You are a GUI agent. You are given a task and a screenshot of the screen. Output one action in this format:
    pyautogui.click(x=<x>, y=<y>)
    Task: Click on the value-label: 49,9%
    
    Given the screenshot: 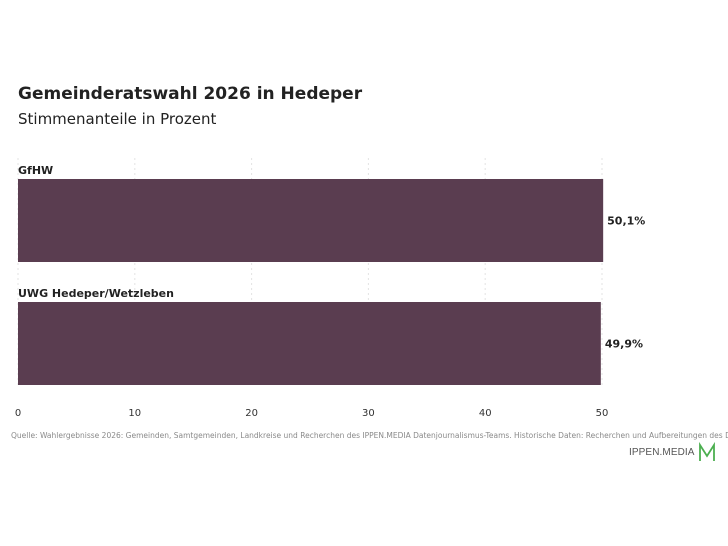 What is the action you would take?
    pyautogui.click(x=624, y=344)
    